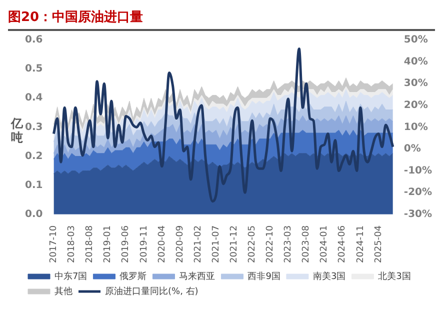  I want to click on y-tick-label: 0.2, so click(33, 156).